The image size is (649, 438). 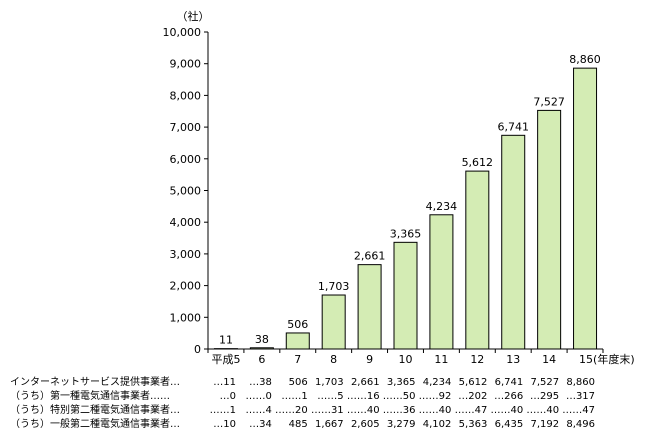 I want to click on table-cell: 1,703, so click(x=329, y=382).